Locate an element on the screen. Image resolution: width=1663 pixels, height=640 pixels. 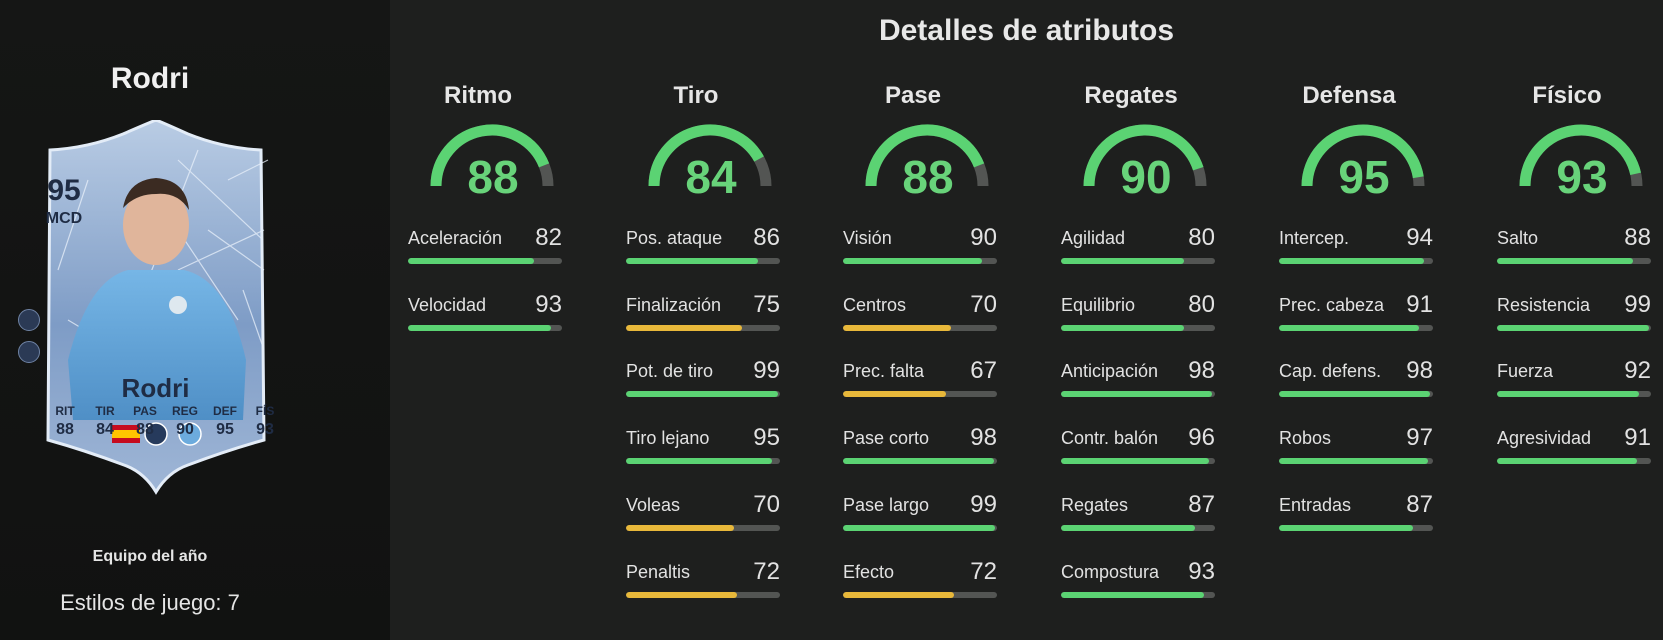
attribute-row: Penaltis 72 is located at coordinates (705, 585).